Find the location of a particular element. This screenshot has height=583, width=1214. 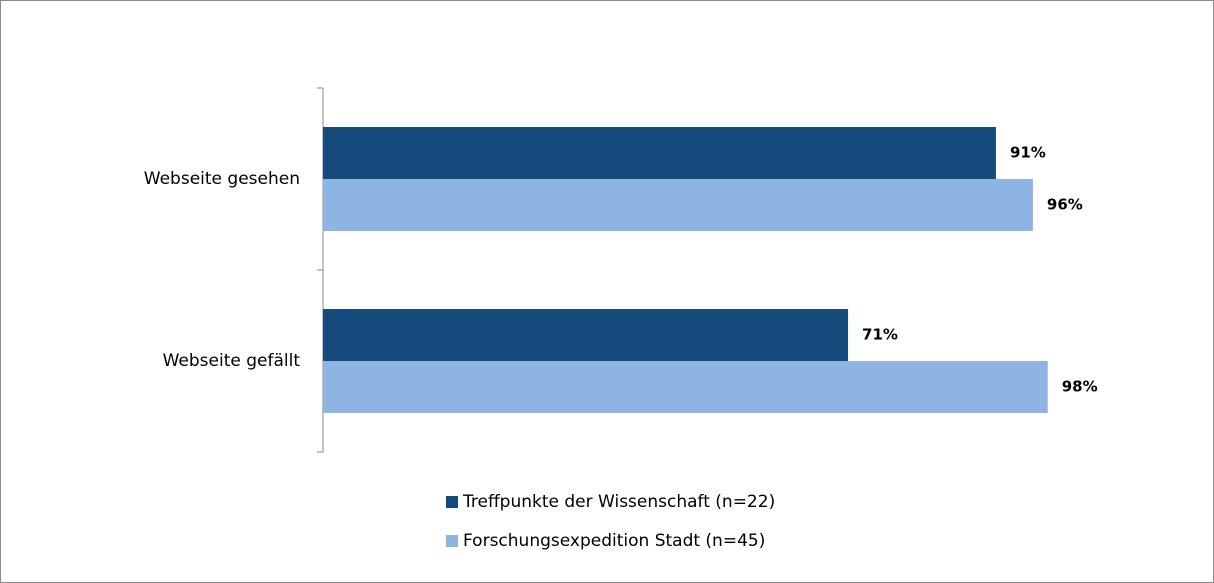

data-label: 98% is located at coordinates (1080, 387).